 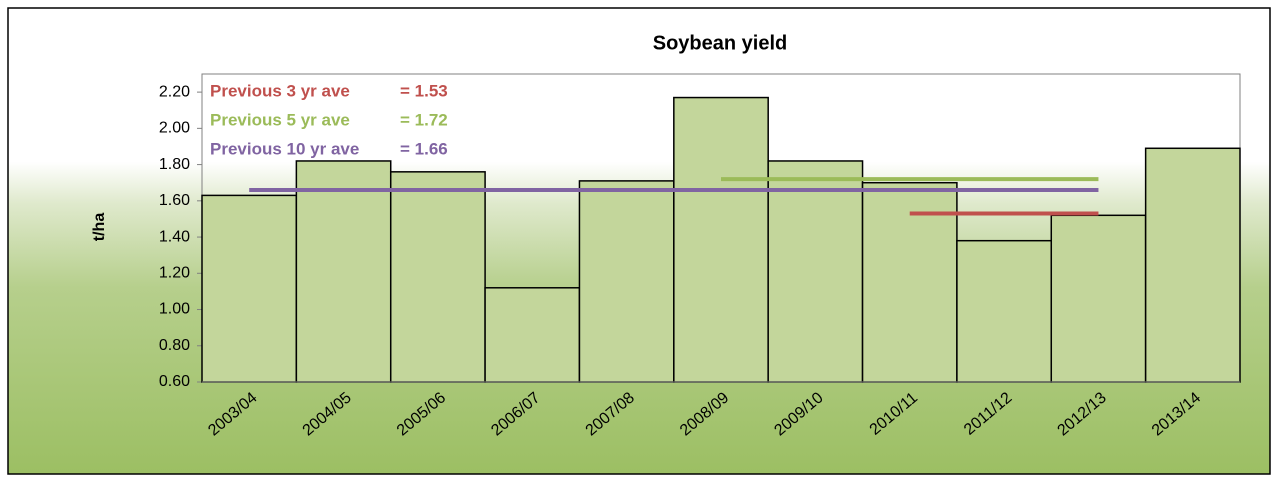 What do you see at coordinates (174, 128) in the screenshot?
I see `y-tick-label: 2.00` at bounding box center [174, 128].